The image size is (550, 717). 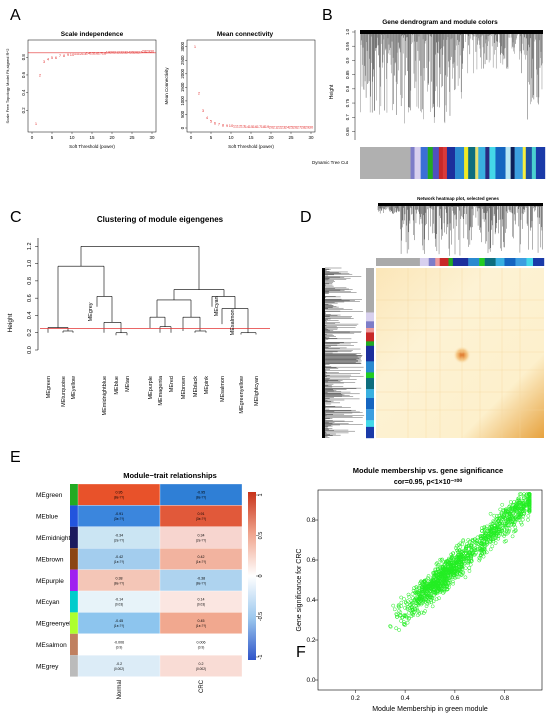 What do you see at coordinates (148, 51) in the screenshot?
I see `data-point: 29` at bounding box center [148, 51].